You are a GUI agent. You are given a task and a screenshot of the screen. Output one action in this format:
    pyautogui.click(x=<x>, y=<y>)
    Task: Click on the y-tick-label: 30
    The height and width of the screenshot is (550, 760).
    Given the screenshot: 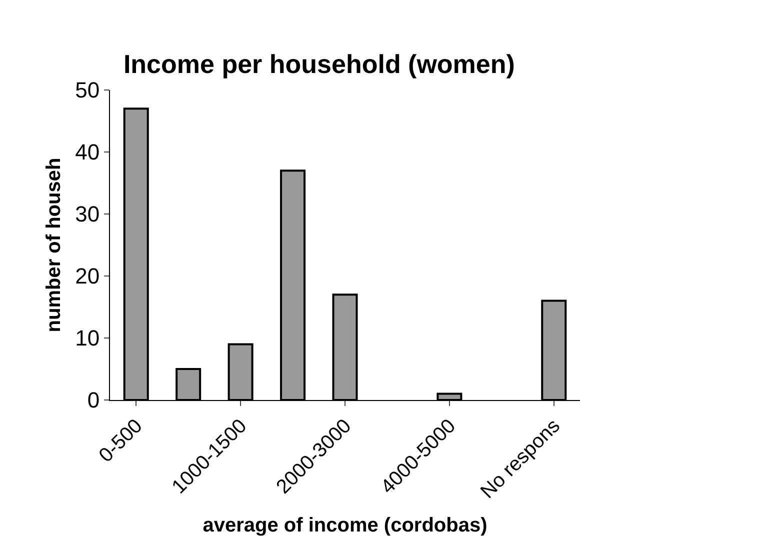 What is the action you would take?
    pyautogui.click(x=87, y=214)
    